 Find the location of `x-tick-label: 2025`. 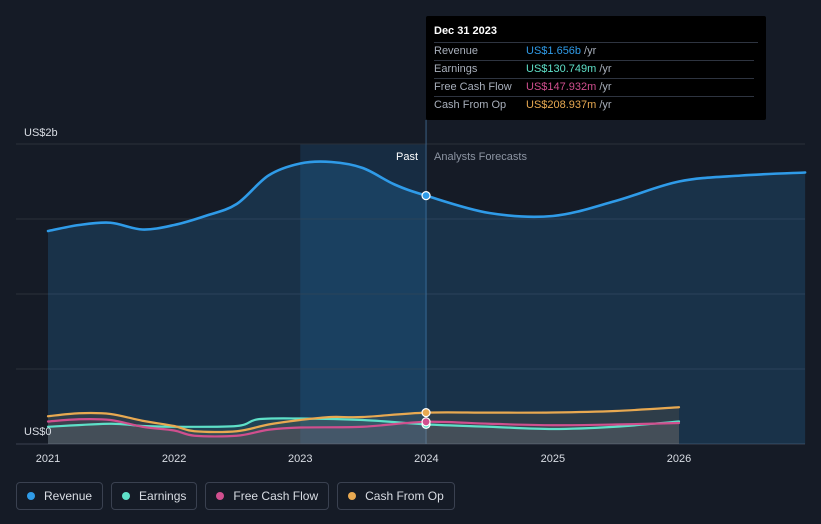

x-tick-label: 2025 is located at coordinates (553, 459).